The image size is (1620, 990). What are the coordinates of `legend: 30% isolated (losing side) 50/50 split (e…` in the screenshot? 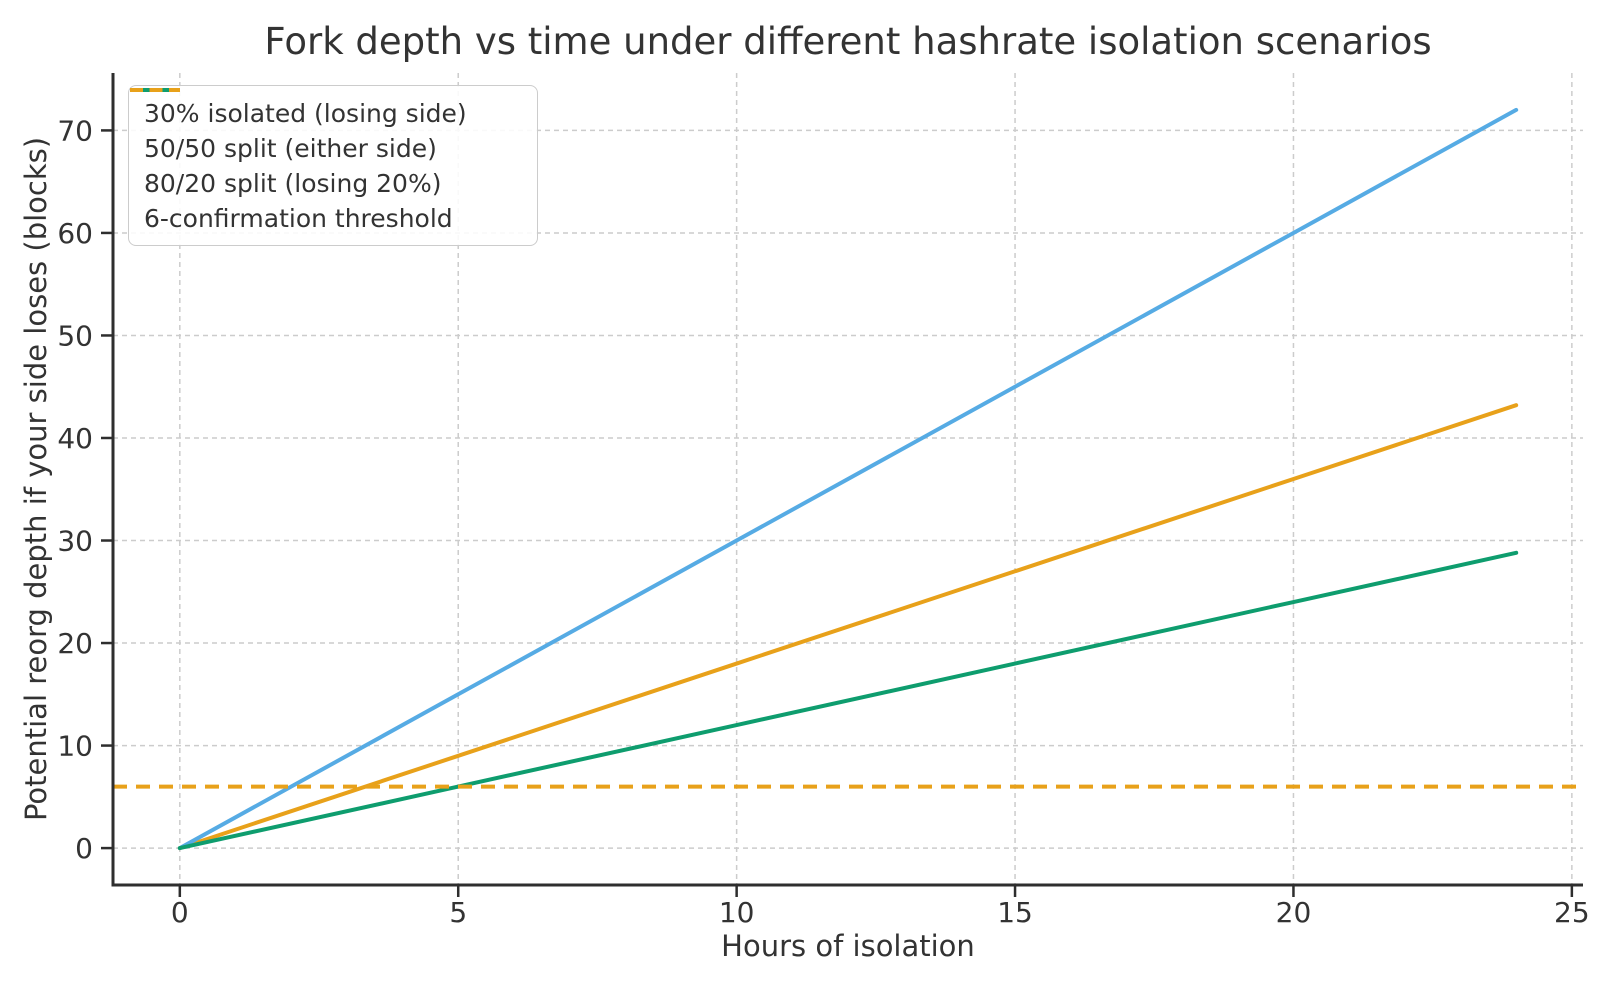 It's located at (333, 165).